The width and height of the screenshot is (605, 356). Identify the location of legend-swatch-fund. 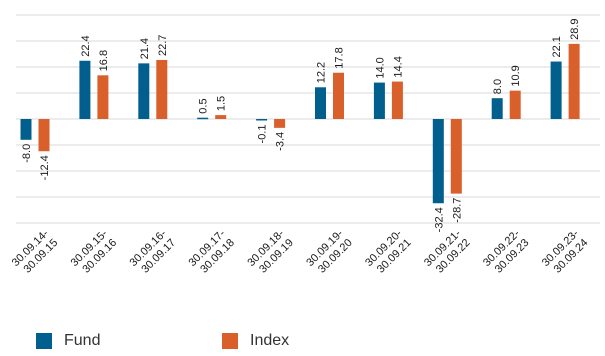
(44, 341).